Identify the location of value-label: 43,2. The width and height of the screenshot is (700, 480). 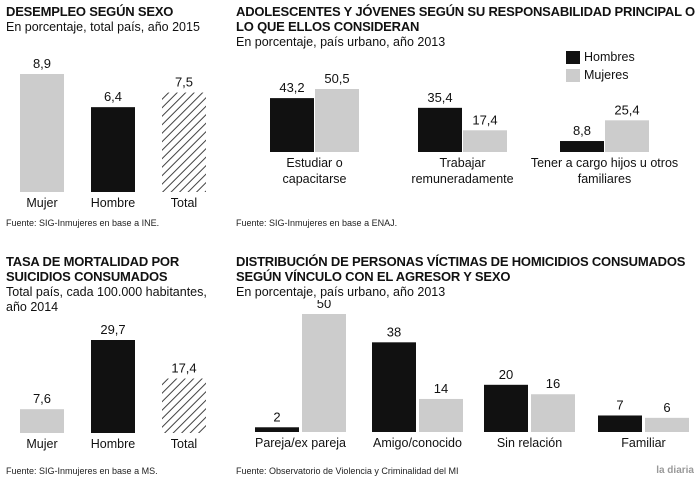
(291, 87).